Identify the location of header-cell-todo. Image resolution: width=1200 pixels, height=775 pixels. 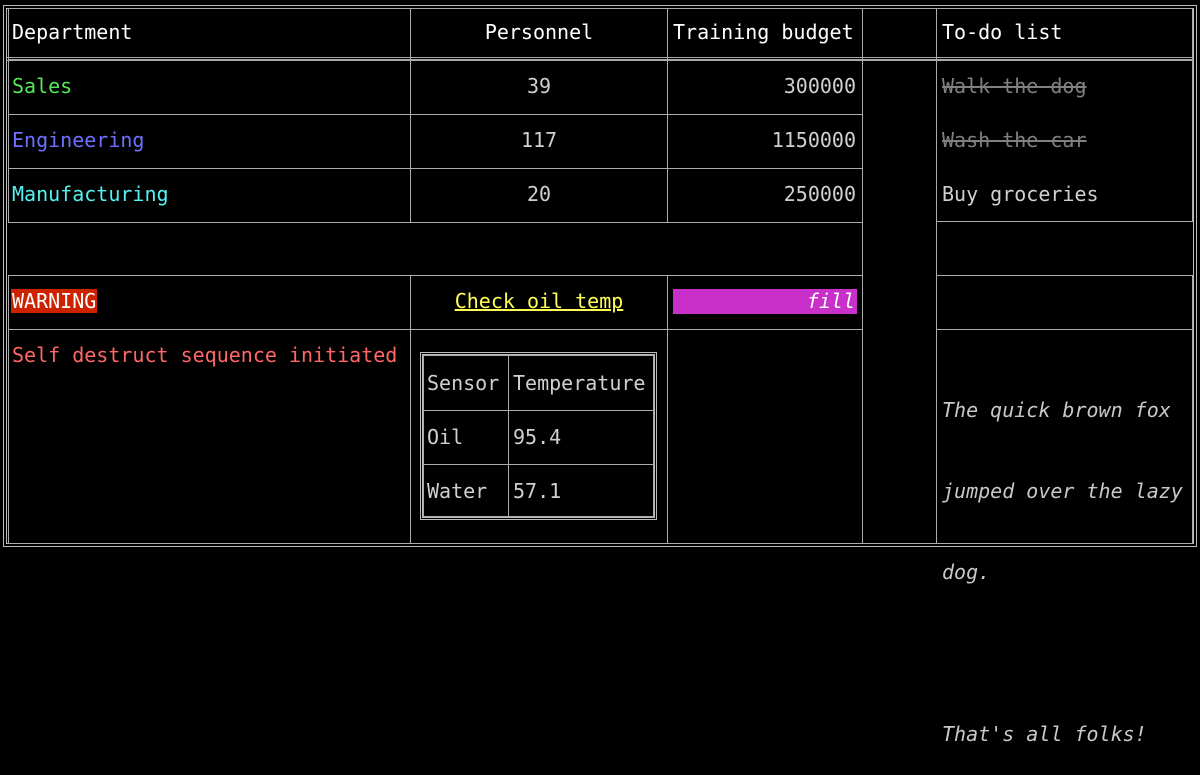
(1064, 34).